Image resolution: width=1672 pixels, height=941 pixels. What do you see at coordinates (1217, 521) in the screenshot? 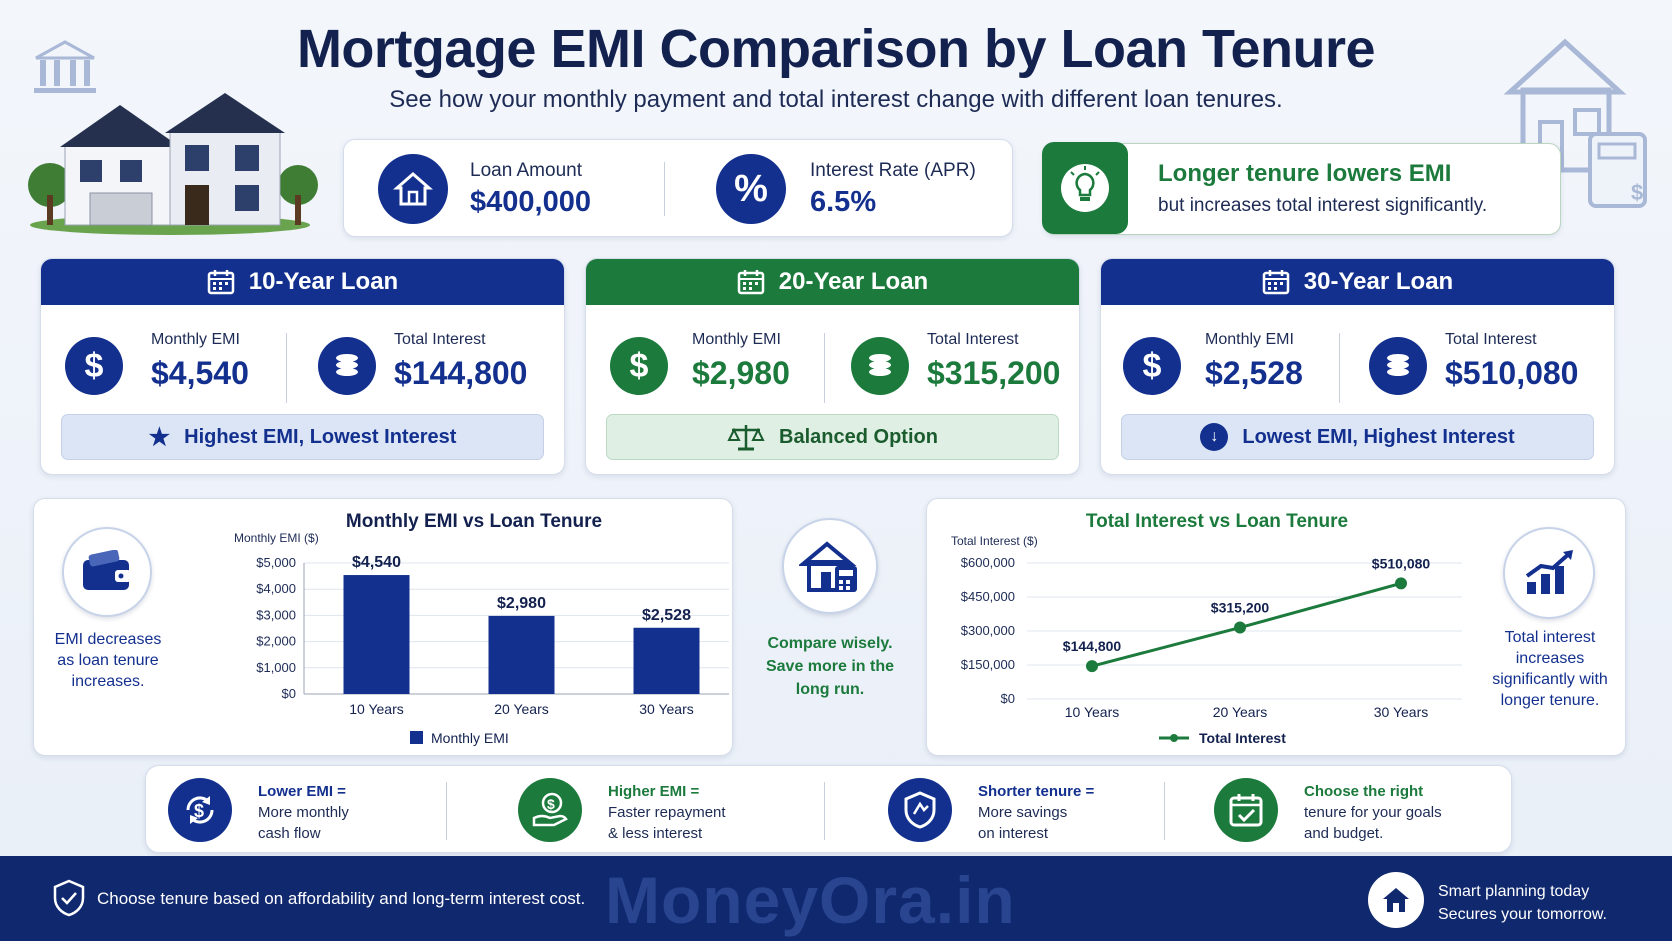
I see `chart-title: Total Interest vs Loan Tenure` at bounding box center [1217, 521].